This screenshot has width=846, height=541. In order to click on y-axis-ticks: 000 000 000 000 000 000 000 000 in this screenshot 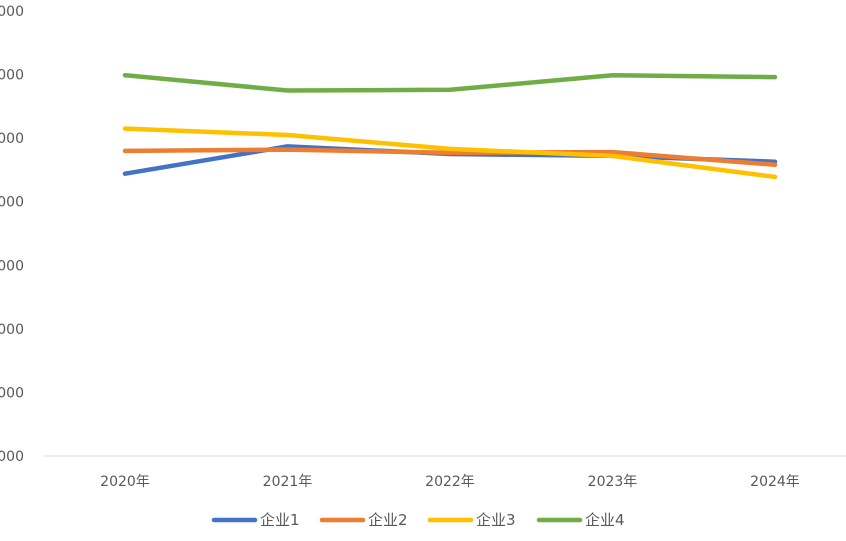, I will do `click(12, 234)`.